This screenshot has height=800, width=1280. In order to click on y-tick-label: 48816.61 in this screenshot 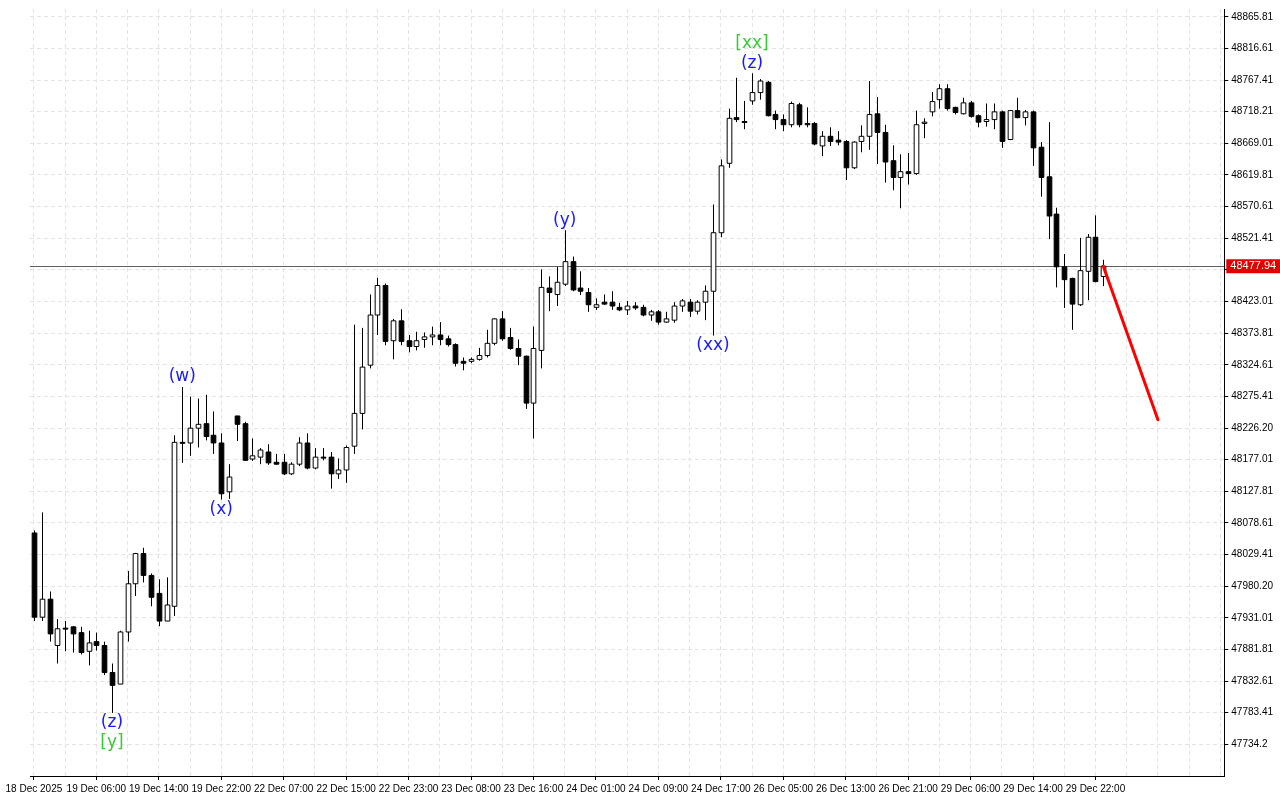, I will do `click(1252, 48)`.